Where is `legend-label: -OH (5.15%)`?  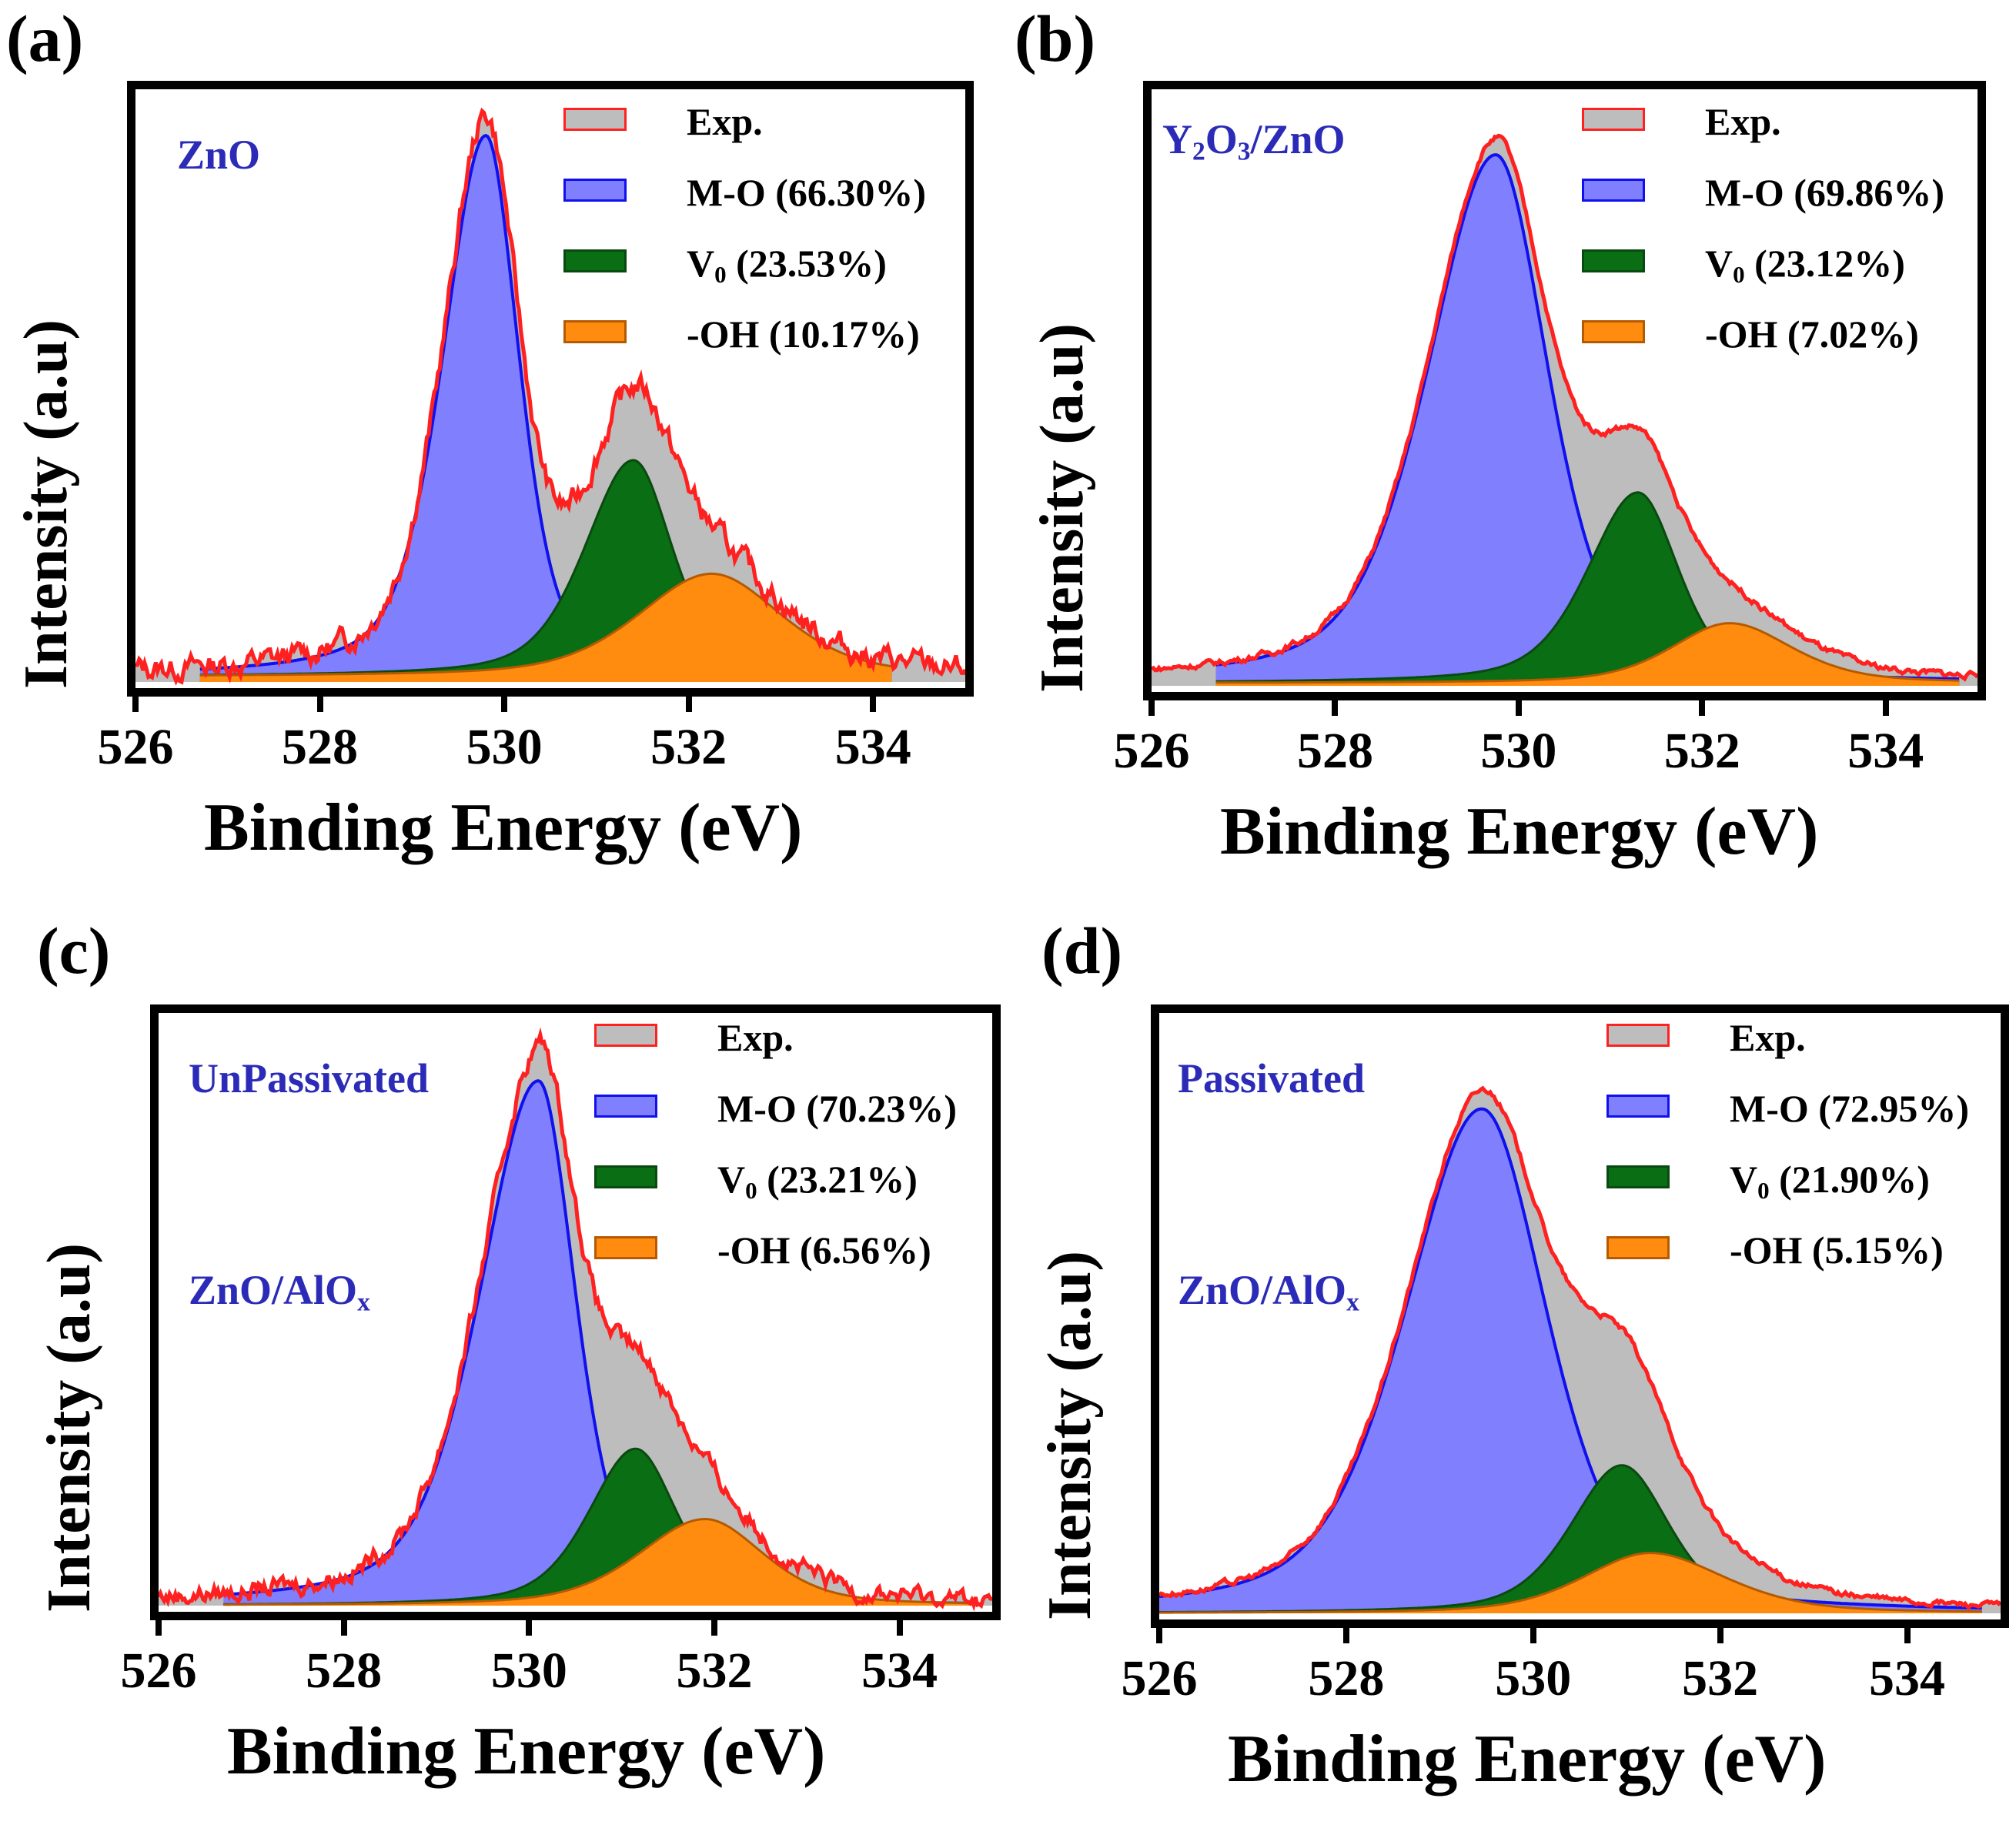 legend-label: -OH (5.15%) is located at coordinates (1837, 1250).